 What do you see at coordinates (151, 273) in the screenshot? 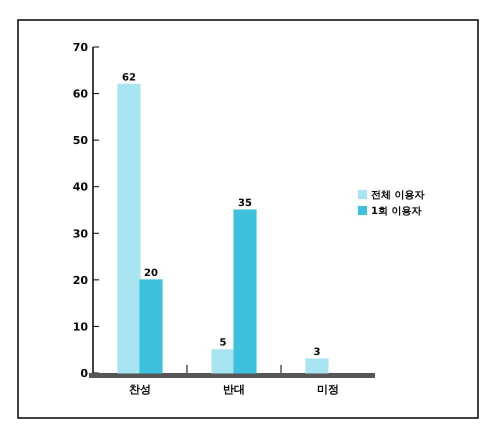
I see `data-label: 20` at bounding box center [151, 273].